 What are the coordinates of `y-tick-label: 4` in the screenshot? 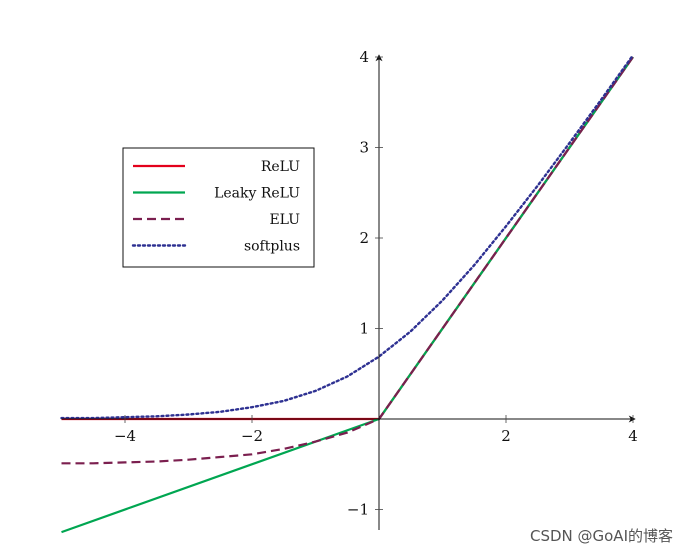 It's located at (364, 57).